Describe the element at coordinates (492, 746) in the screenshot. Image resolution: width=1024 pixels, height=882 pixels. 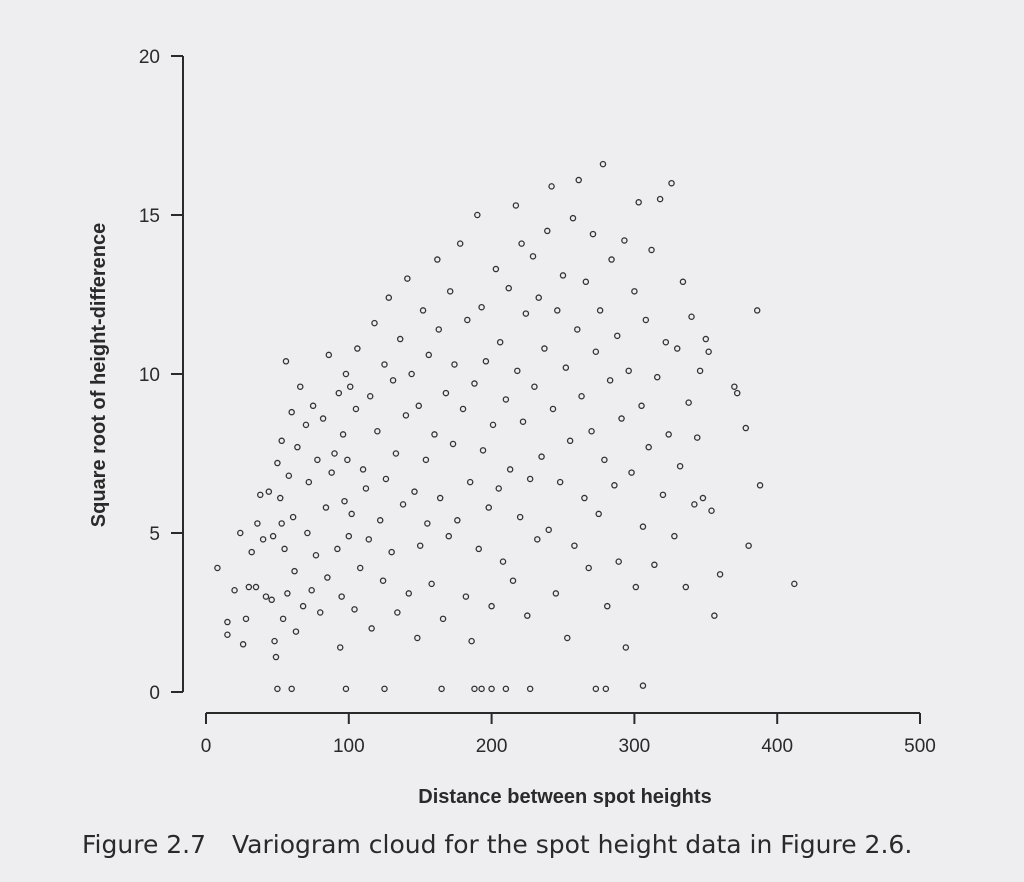
I see `x-tick-label: 200` at that location.